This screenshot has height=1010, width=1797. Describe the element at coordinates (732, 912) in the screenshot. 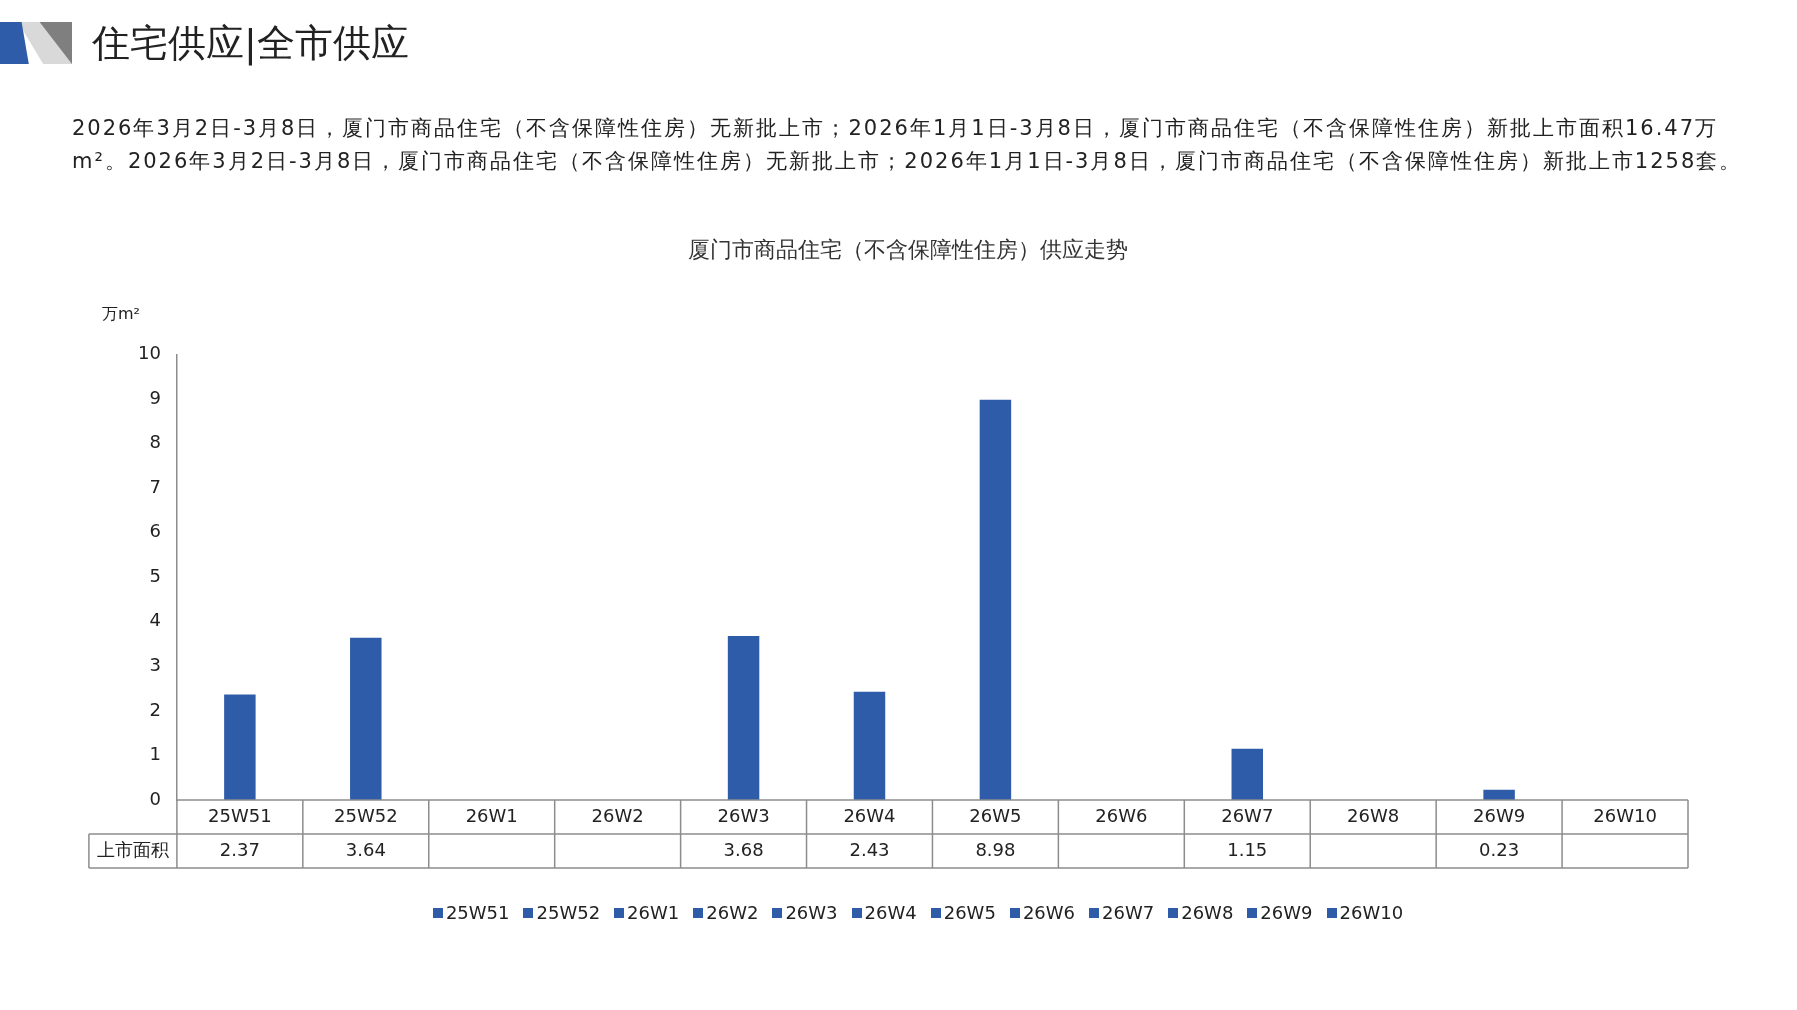

I see `category-label: 26W2` at that location.